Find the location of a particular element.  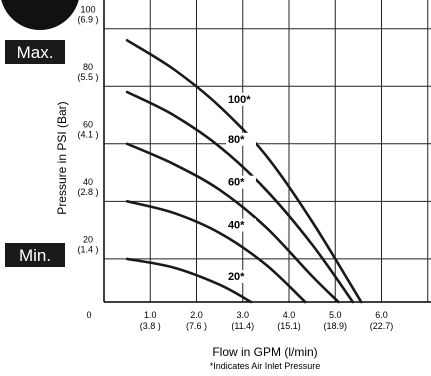

y-tick-label: 40 is located at coordinates (88, 182).